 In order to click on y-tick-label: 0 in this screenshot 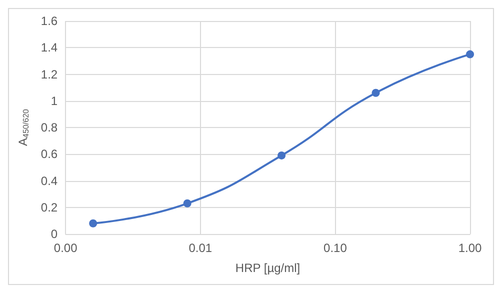, I will do `click(54, 234)`.